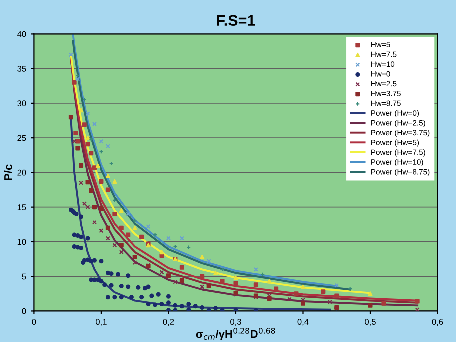  What do you see at coordinates (21, 34) in the screenshot?
I see `y-tick-label: 40` at bounding box center [21, 34].